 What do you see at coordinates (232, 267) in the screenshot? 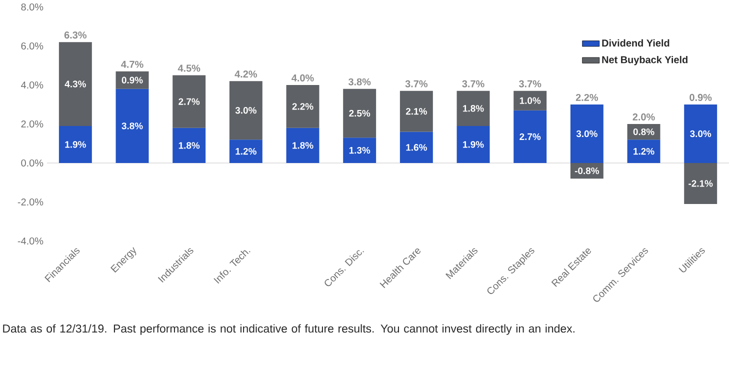
I see `x-tick-label: Info. Tech.` at bounding box center [232, 267].